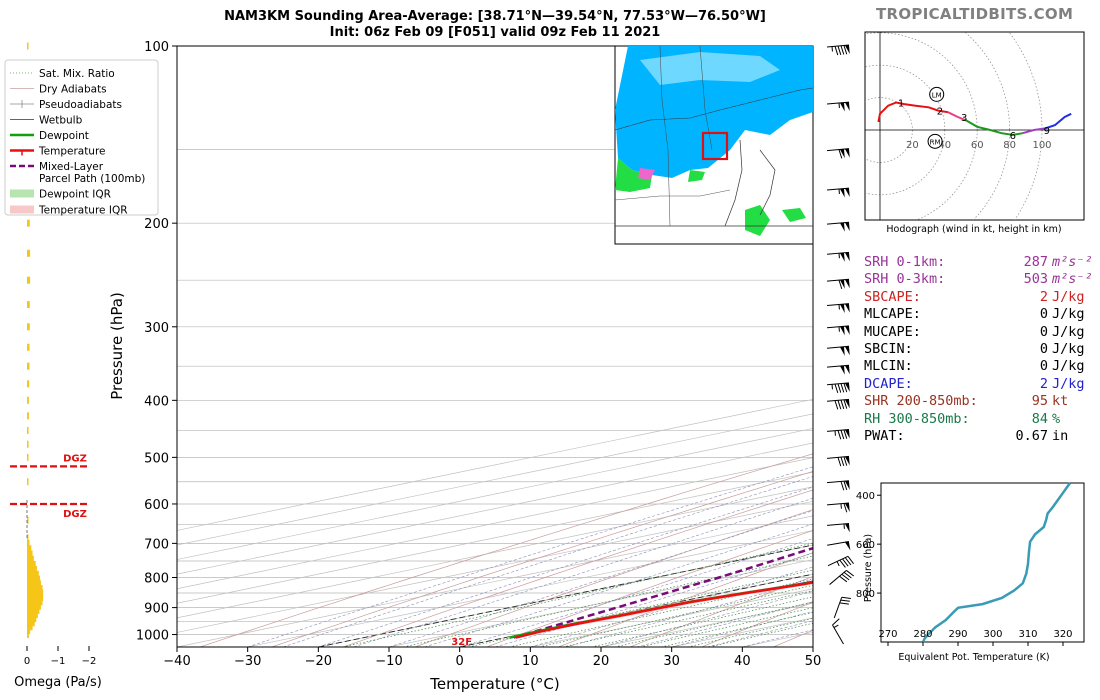 This screenshot has width=1100, height=700. I want to click on theta-e-panel: 270 280 290 300 310 320 400 600 800, so click(970, 564).